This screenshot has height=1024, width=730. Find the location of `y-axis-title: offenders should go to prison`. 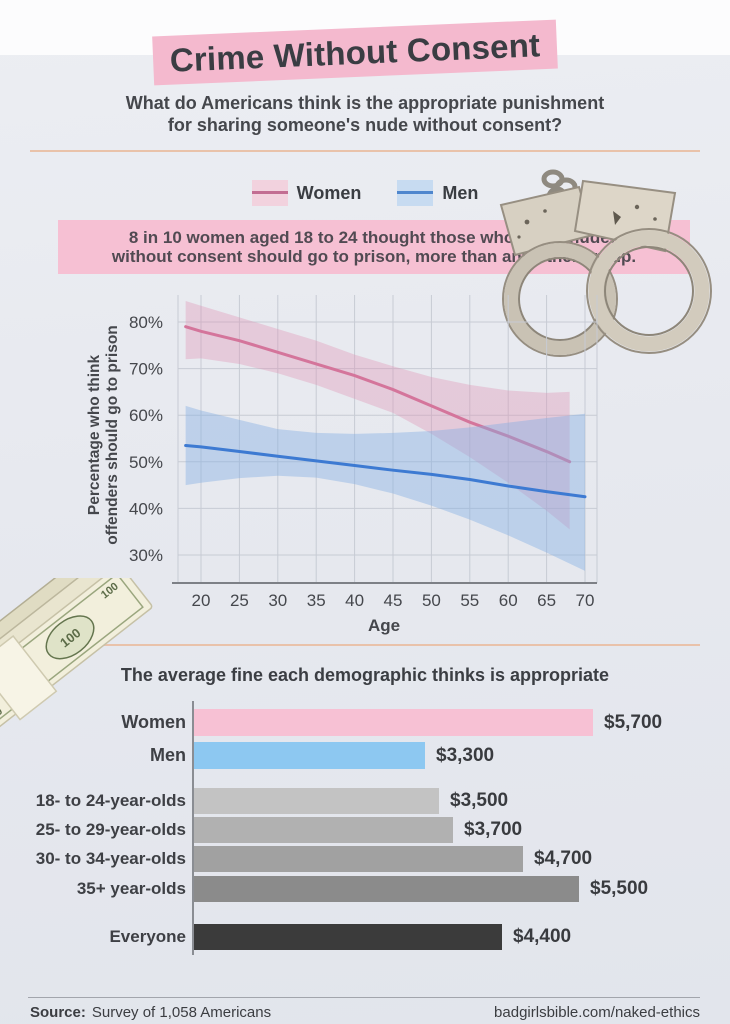

y-axis-title: offenders should go to prison is located at coordinates (112, 435).